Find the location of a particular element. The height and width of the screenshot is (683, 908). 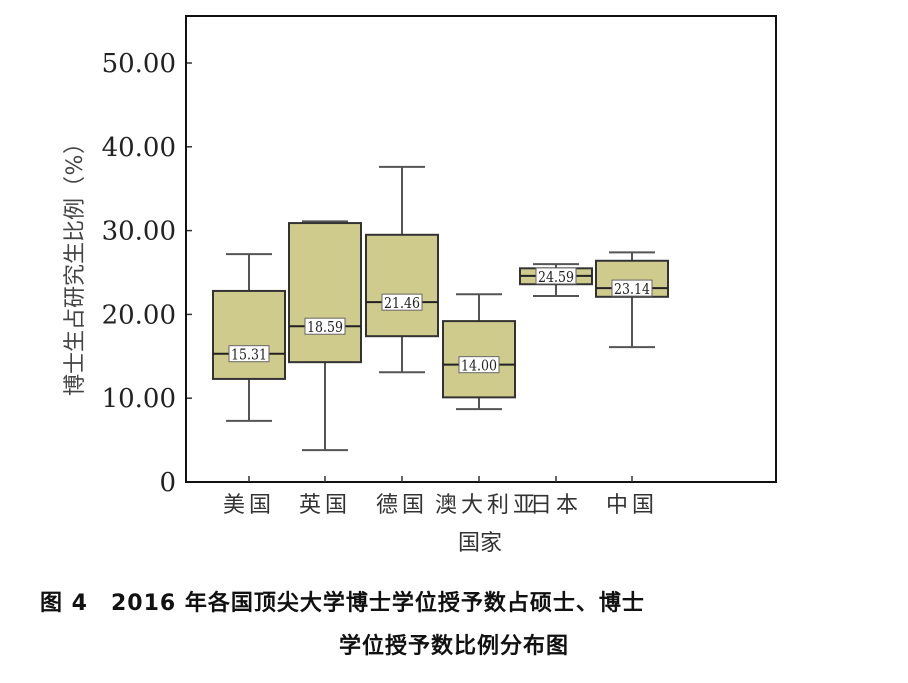

svg-text: 例 is located at coordinates (75, 209).